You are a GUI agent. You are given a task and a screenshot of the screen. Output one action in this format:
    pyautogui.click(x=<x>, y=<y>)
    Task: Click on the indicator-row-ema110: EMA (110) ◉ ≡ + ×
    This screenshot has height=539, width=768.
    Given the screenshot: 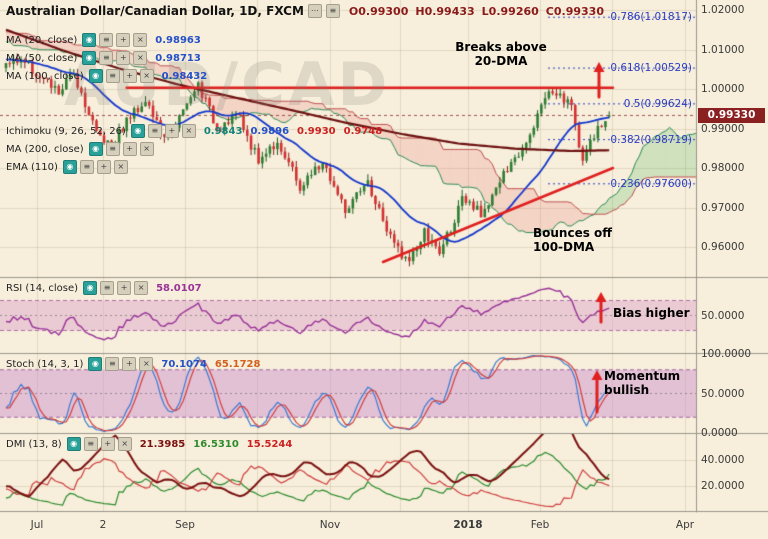 What is the action you would take?
    pyautogui.click(x=71, y=167)
    